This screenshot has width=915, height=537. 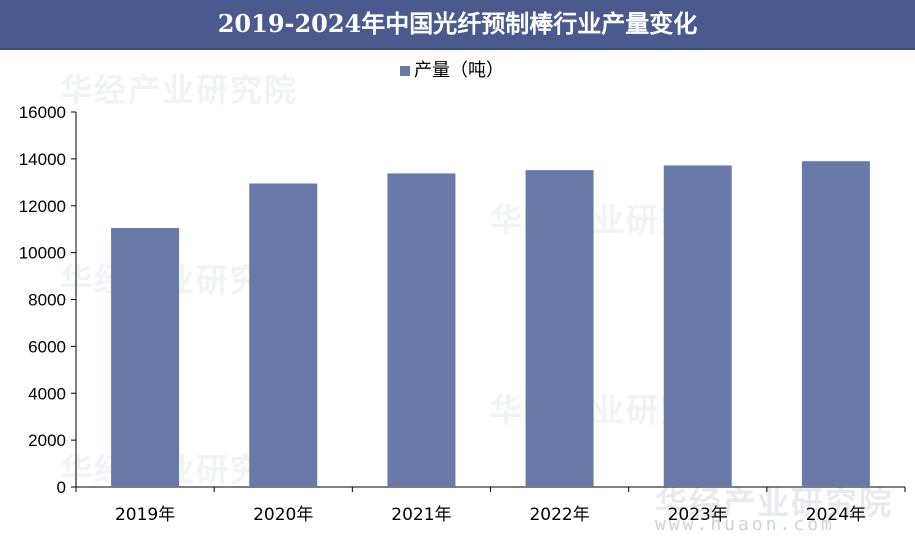 What do you see at coordinates (145, 515) in the screenshot?
I see `x-tick-label: 2019年` at bounding box center [145, 515].